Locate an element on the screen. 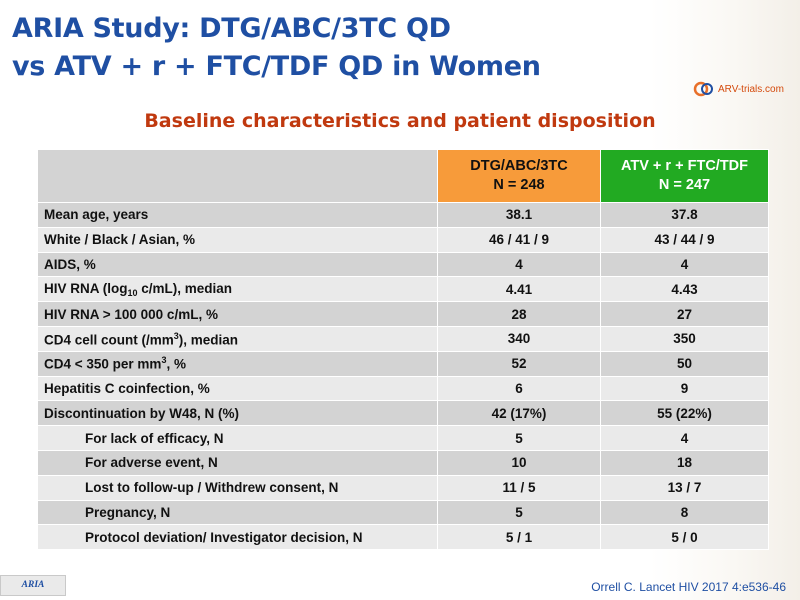 The width and height of the screenshot is (800, 600). atv-value: 43 / 44 / 9 is located at coordinates (684, 239).